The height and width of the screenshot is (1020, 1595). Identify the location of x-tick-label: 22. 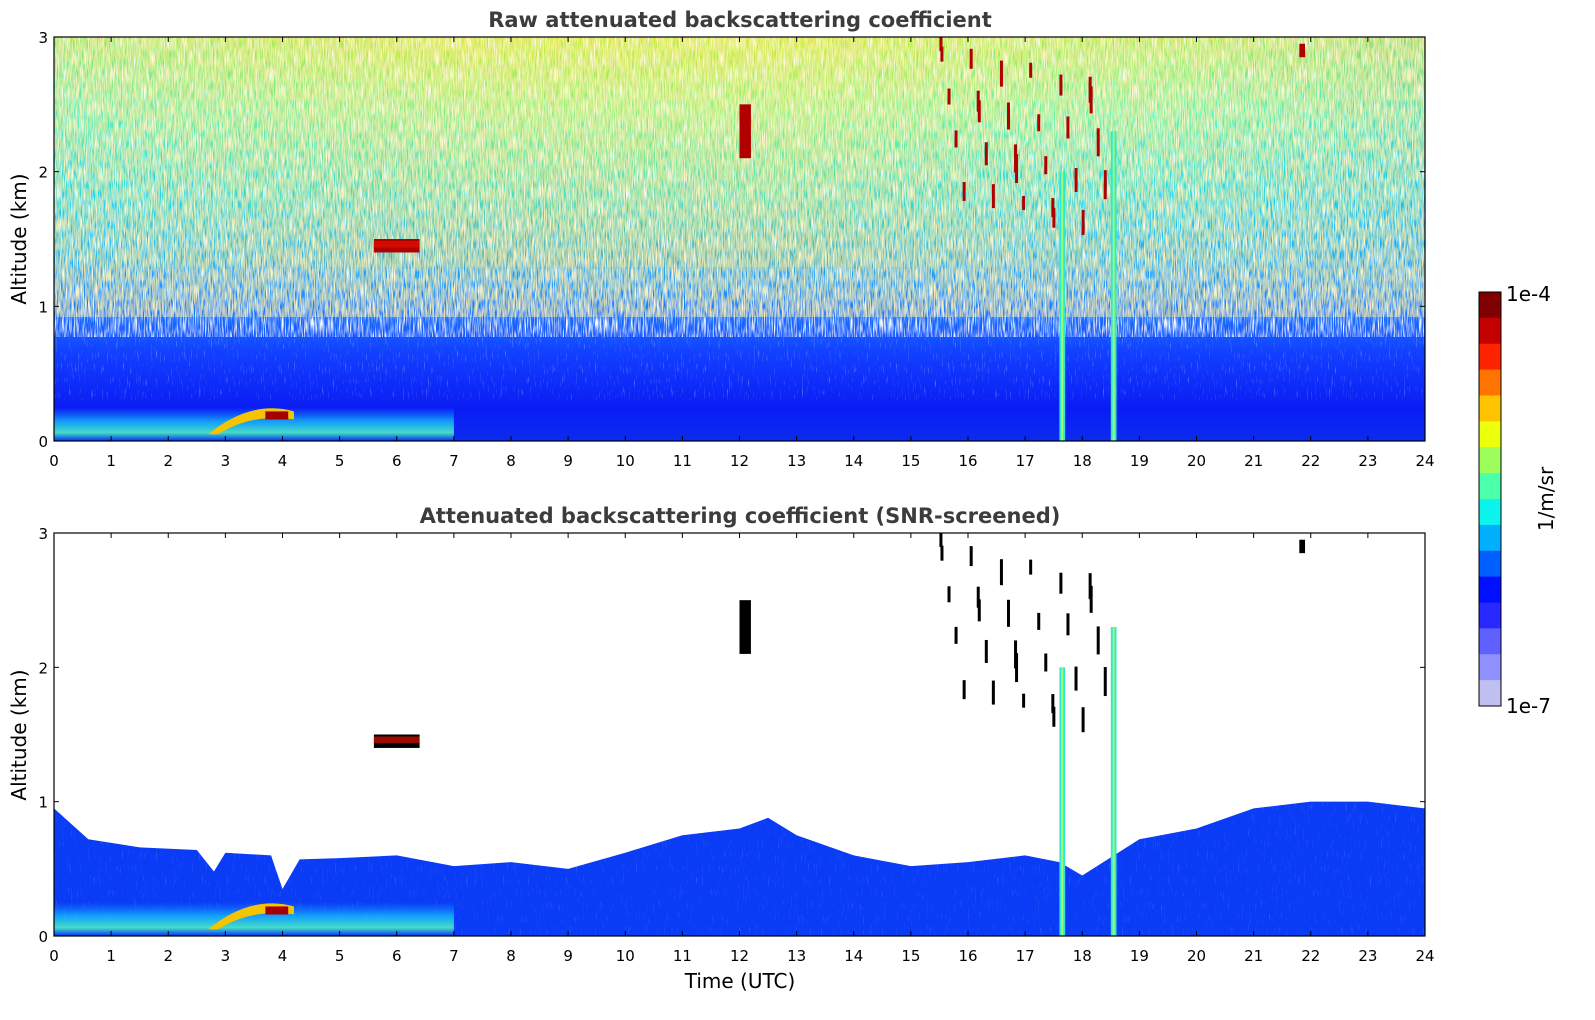
(1310, 461).